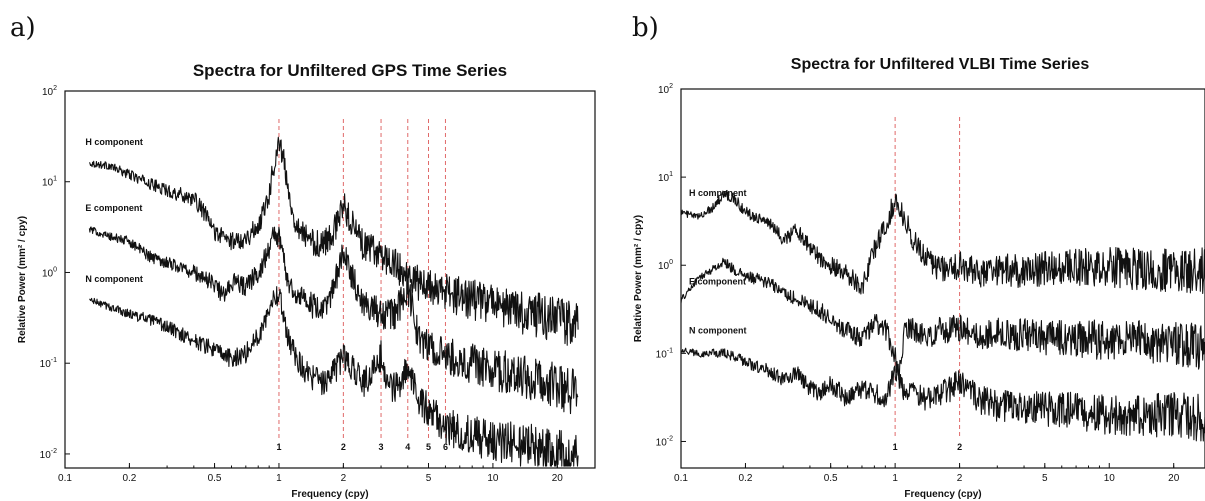 The height and width of the screenshot is (501, 1205). I want to click on series-line-h, so click(942, 242).